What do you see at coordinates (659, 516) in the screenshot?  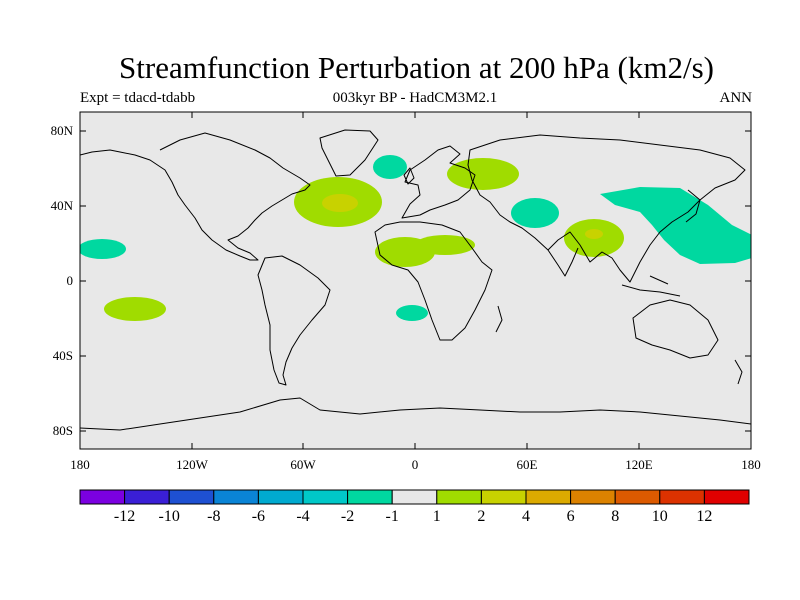 I see `colorbar-label-12: 10` at bounding box center [659, 516].